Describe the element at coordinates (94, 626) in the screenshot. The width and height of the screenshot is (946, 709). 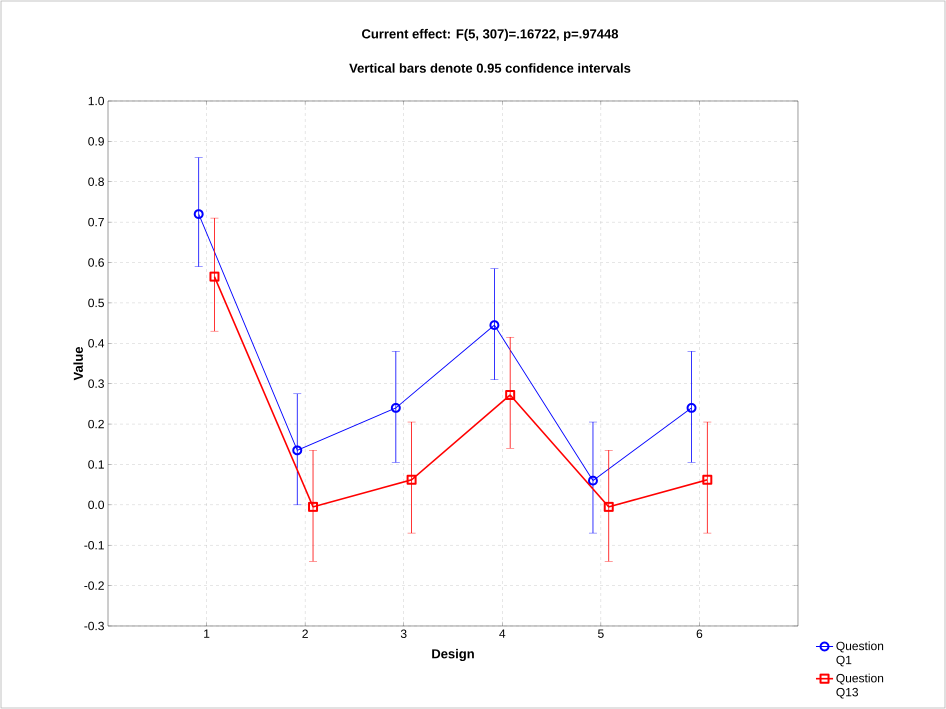
I see `y-tick-label: -0.3` at that location.